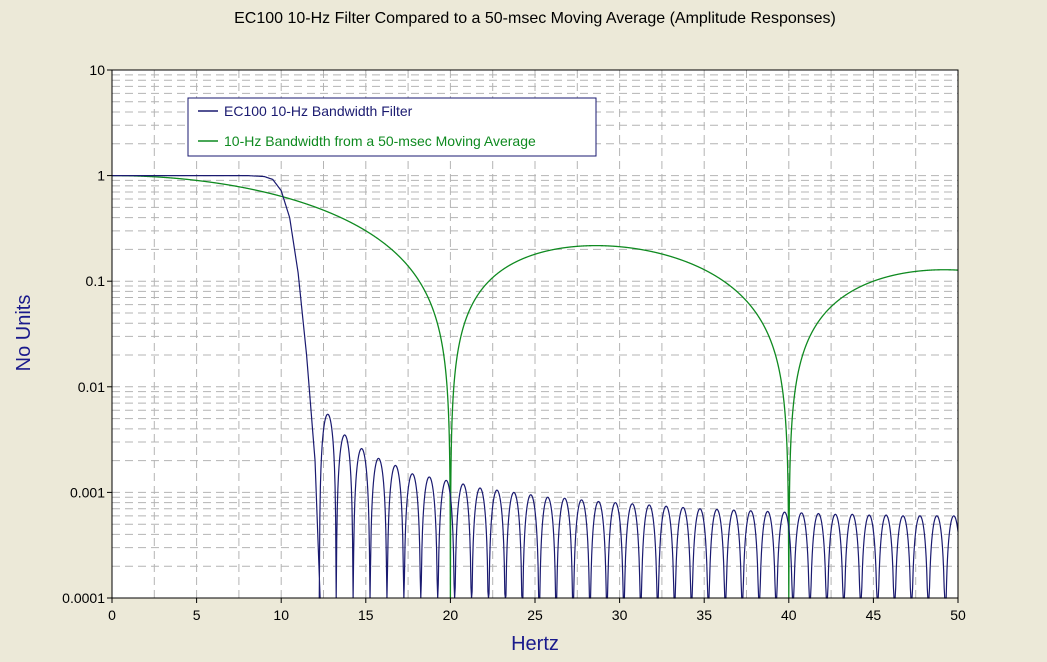  I want to click on y-tick-label: 0.001, so click(87, 492).